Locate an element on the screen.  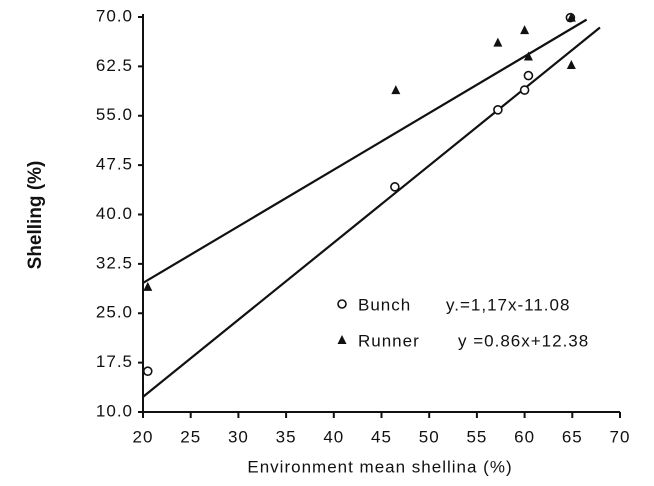
x-tick-label: 25 is located at coordinates (190, 436).